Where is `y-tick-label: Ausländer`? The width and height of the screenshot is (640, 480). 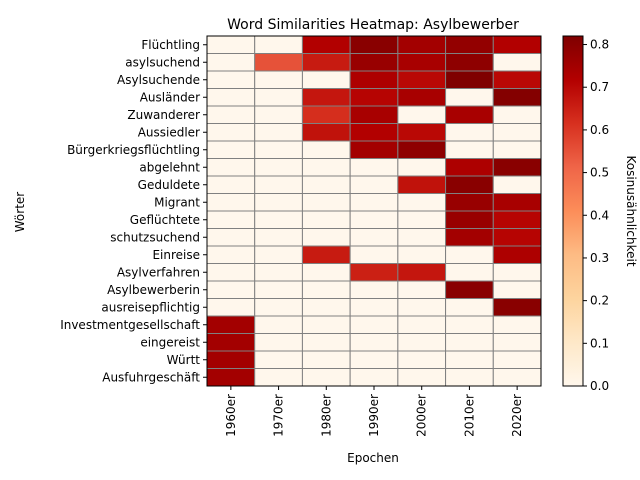 y-tick-label: Ausländer is located at coordinates (170, 97).